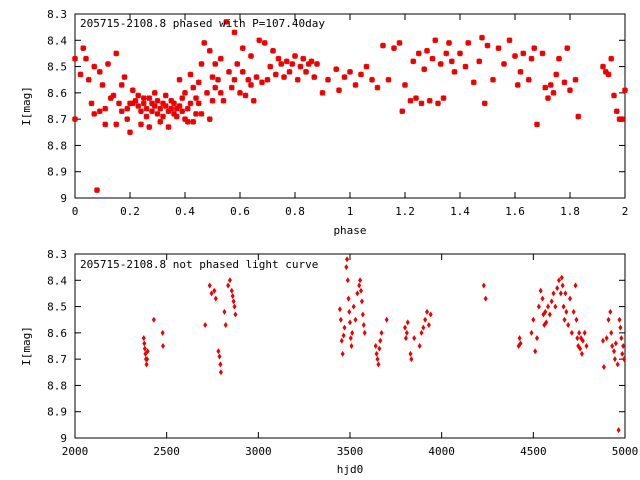  What do you see at coordinates (515, 211) in the screenshot?
I see `x-tick-label: 1.6` at bounding box center [515, 211].